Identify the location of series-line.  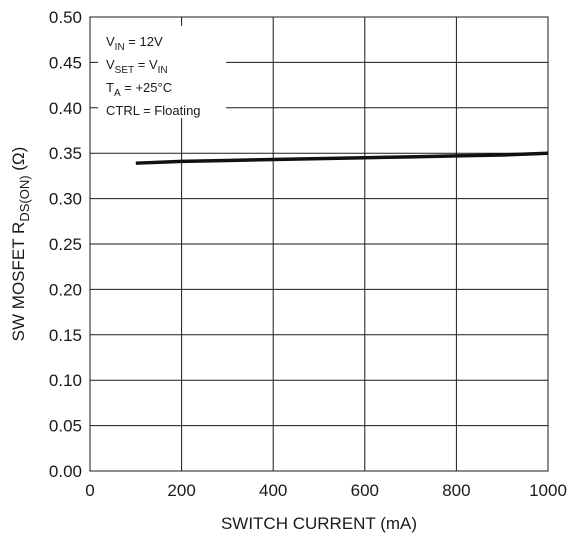
(342, 158).